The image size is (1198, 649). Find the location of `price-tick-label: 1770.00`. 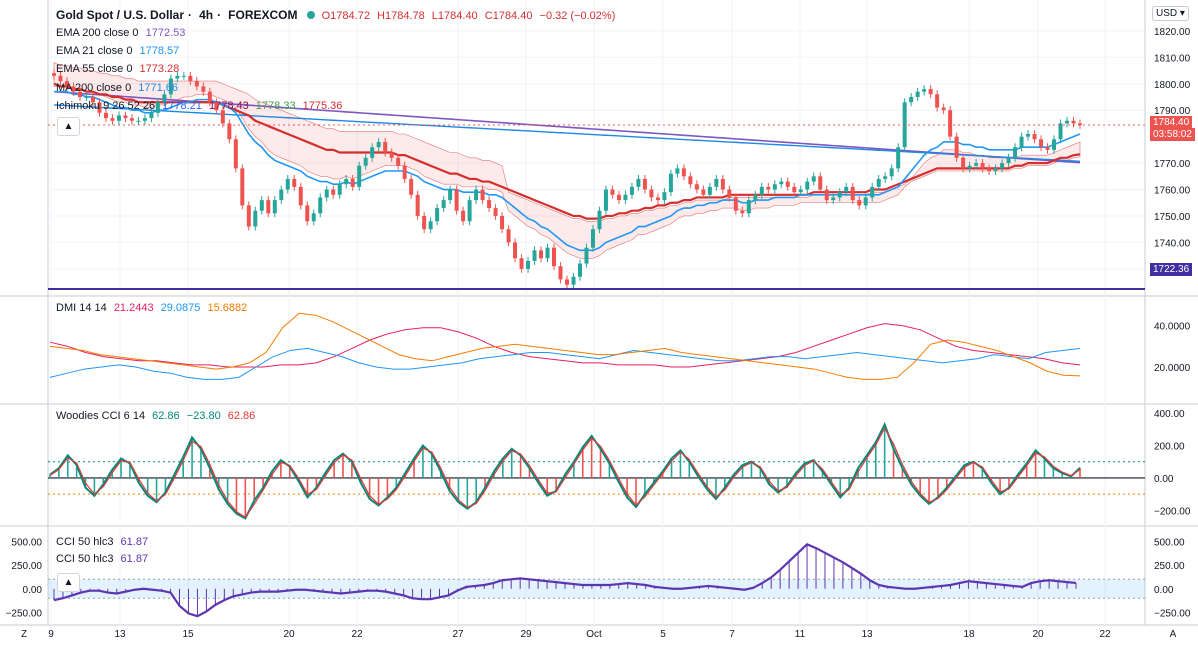

price-tick-label: 1770.00 is located at coordinates (1172, 164).